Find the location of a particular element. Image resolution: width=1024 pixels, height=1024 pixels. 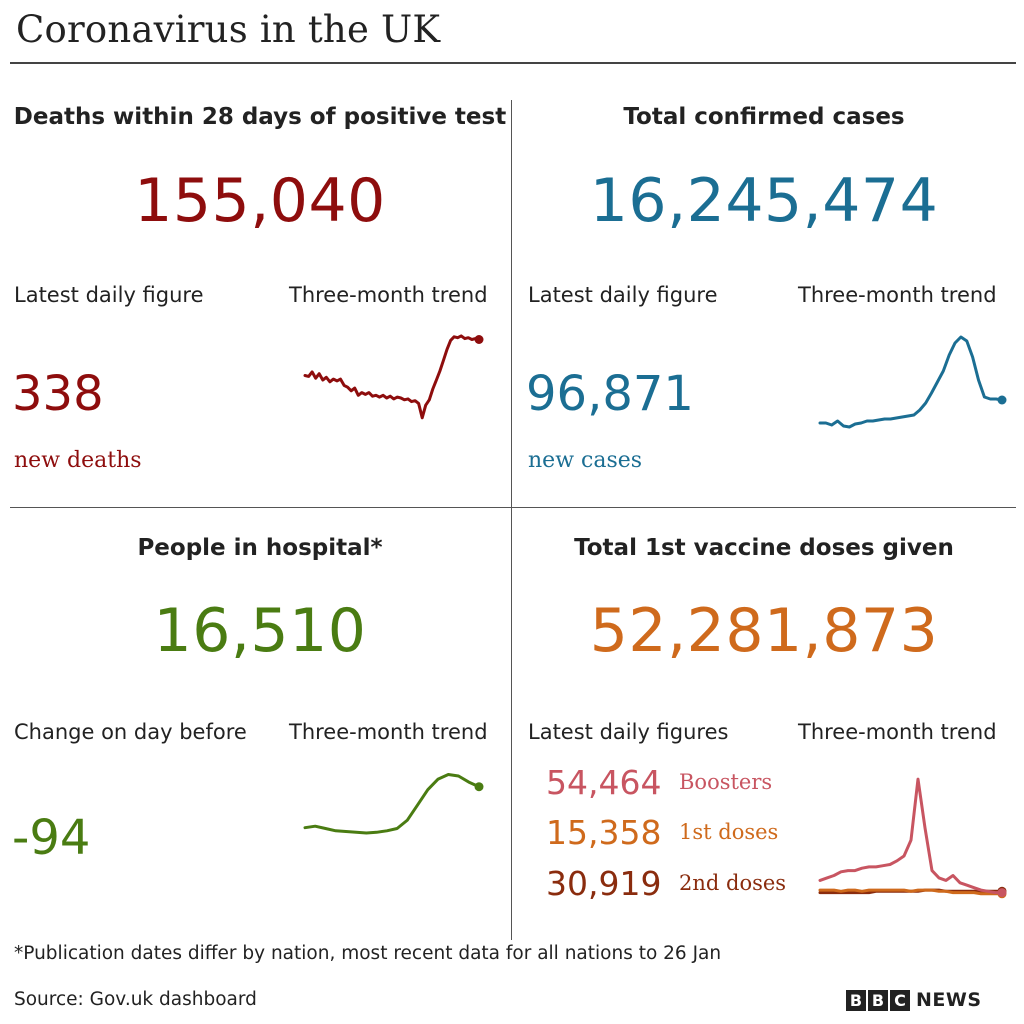

second-doses-label: 2nd doses is located at coordinates (733, 883).